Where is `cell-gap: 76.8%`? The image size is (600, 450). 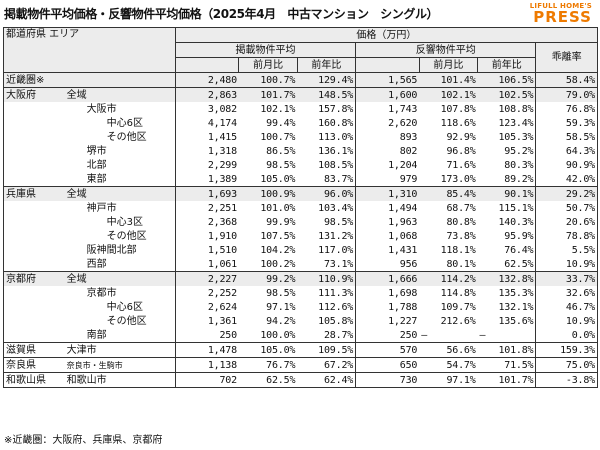
cell-gap: 76.8% is located at coordinates (566, 109).